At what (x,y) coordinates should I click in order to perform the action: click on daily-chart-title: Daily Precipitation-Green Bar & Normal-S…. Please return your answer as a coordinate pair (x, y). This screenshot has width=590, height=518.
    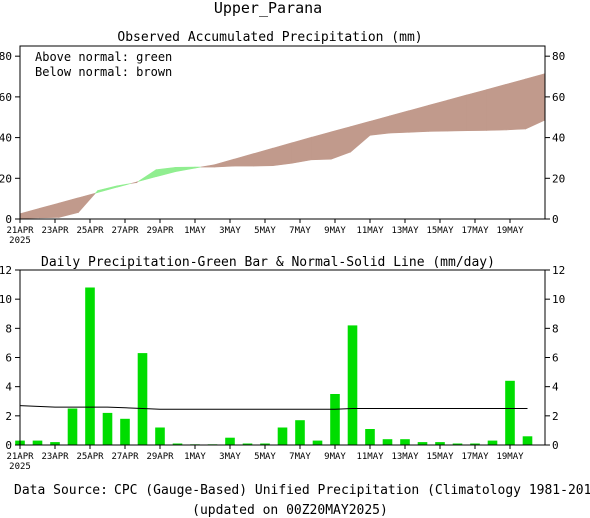
    Looking at the image, I should click on (268, 262).